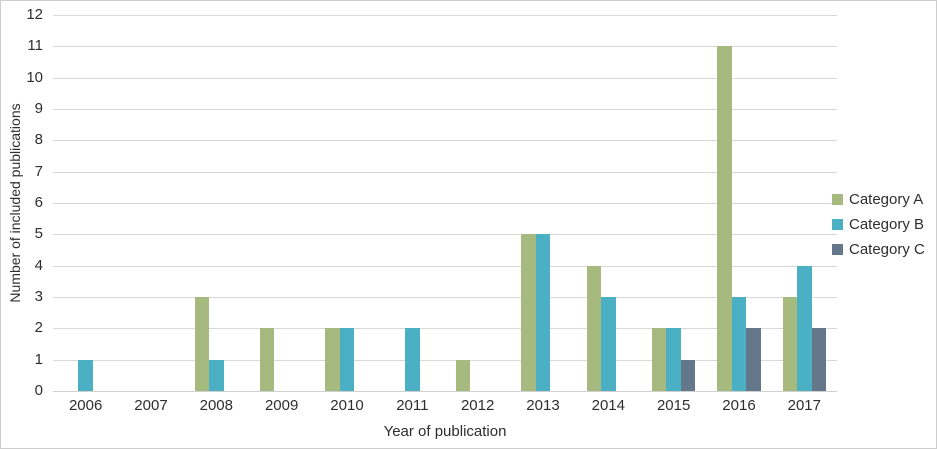 This screenshot has width=937, height=449. I want to click on bar-category-a-2013, so click(528, 312).